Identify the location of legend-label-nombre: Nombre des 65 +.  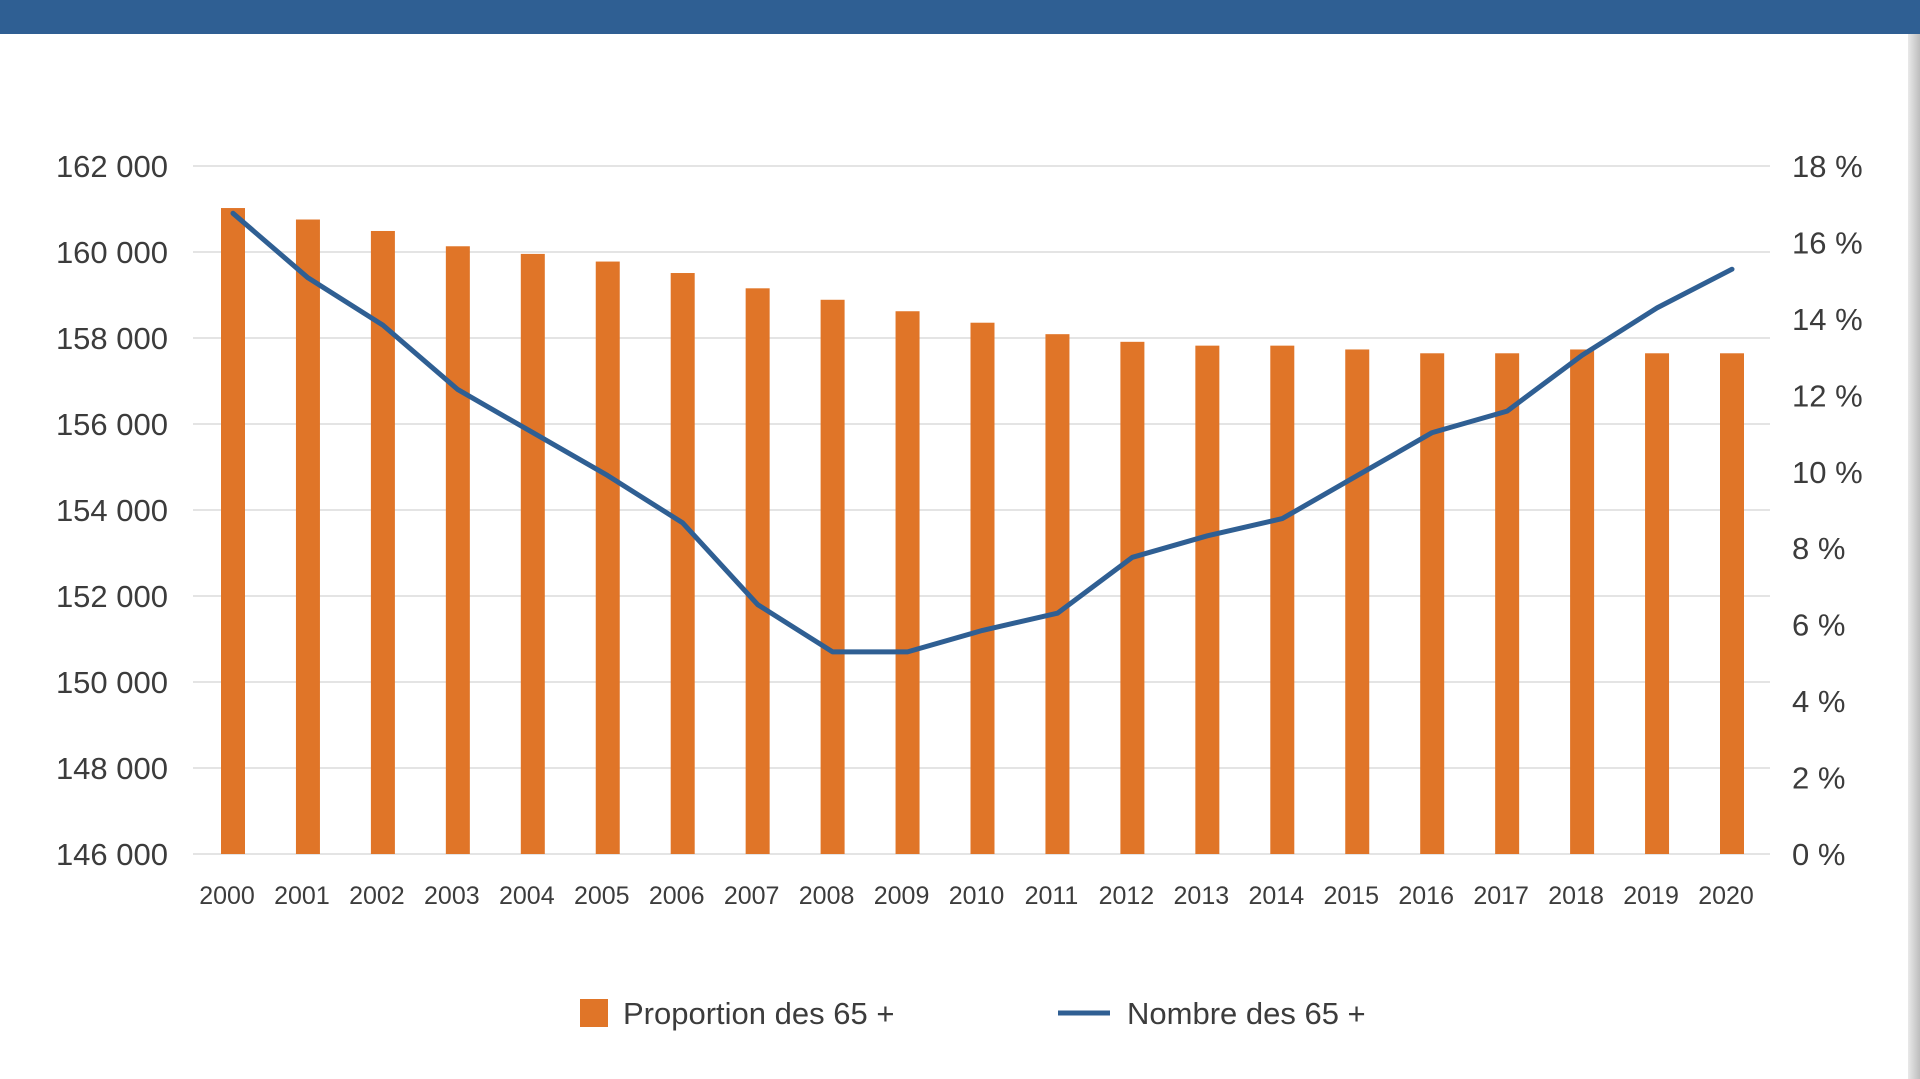
(1246, 1013).